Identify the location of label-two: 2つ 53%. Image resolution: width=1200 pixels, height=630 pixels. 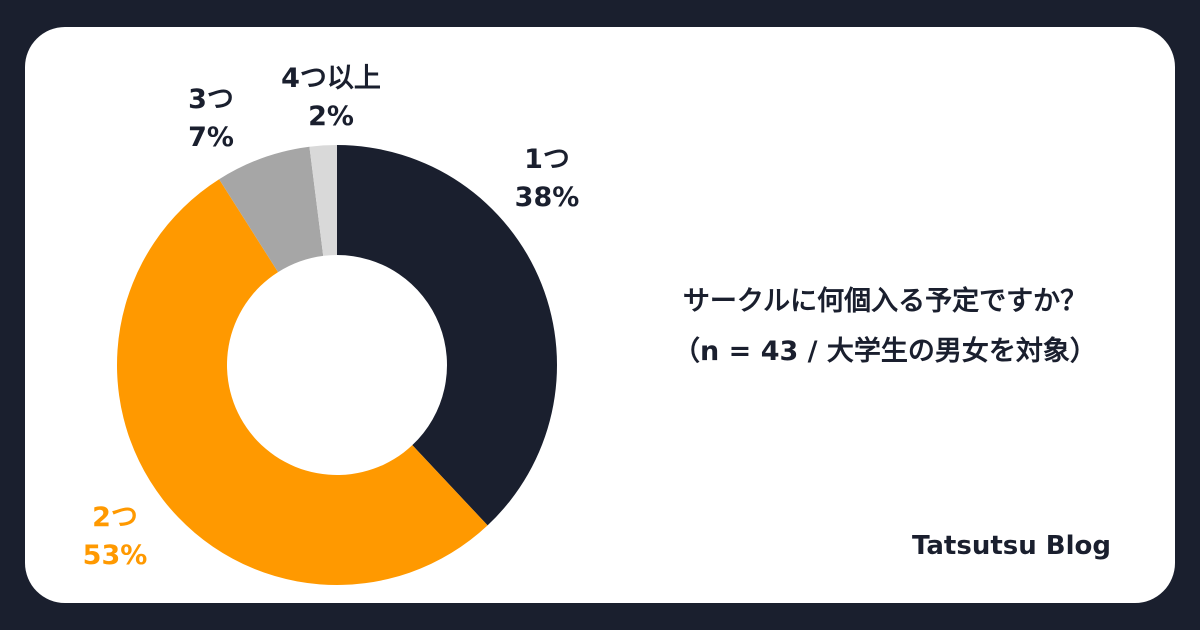
(115, 537).